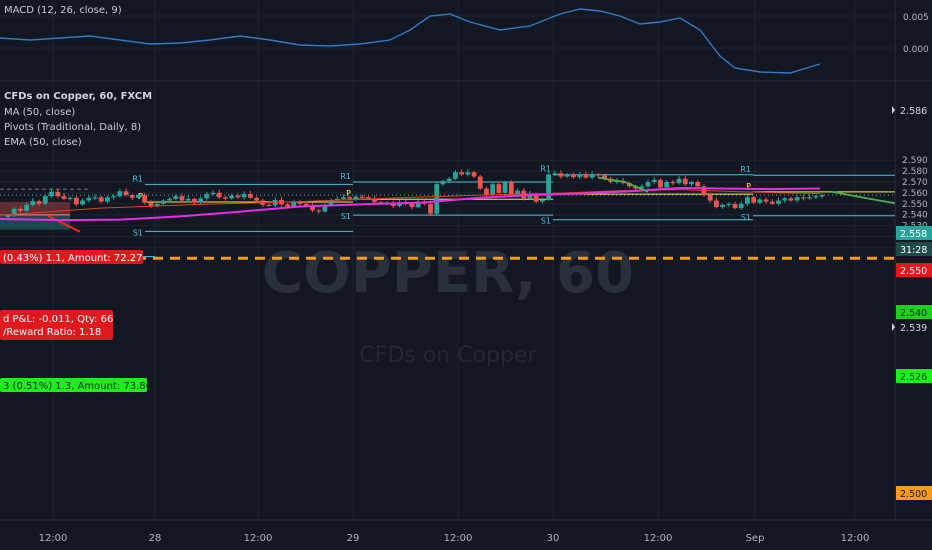 The height and width of the screenshot is (550, 932). What do you see at coordinates (63, 10) in the screenshot?
I see `macd-legend: MACD (12, 26, close, 9)` at bounding box center [63, 10].